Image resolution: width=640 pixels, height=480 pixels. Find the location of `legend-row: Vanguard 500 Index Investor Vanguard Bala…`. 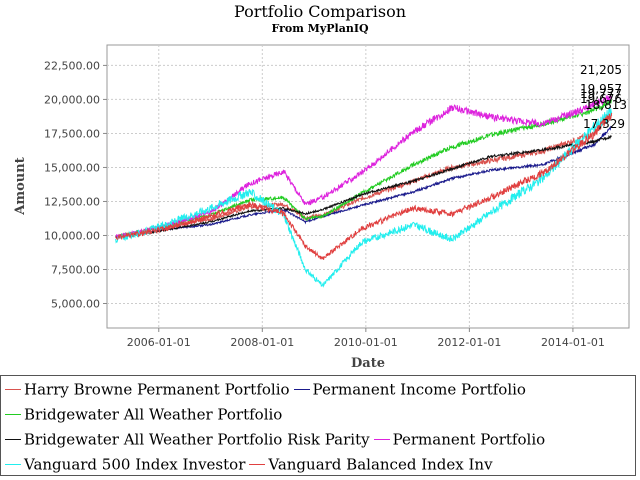

legend-row: Vanguard 500 Index Investor Vanguard Bala… is located at coordinates (320, 465).